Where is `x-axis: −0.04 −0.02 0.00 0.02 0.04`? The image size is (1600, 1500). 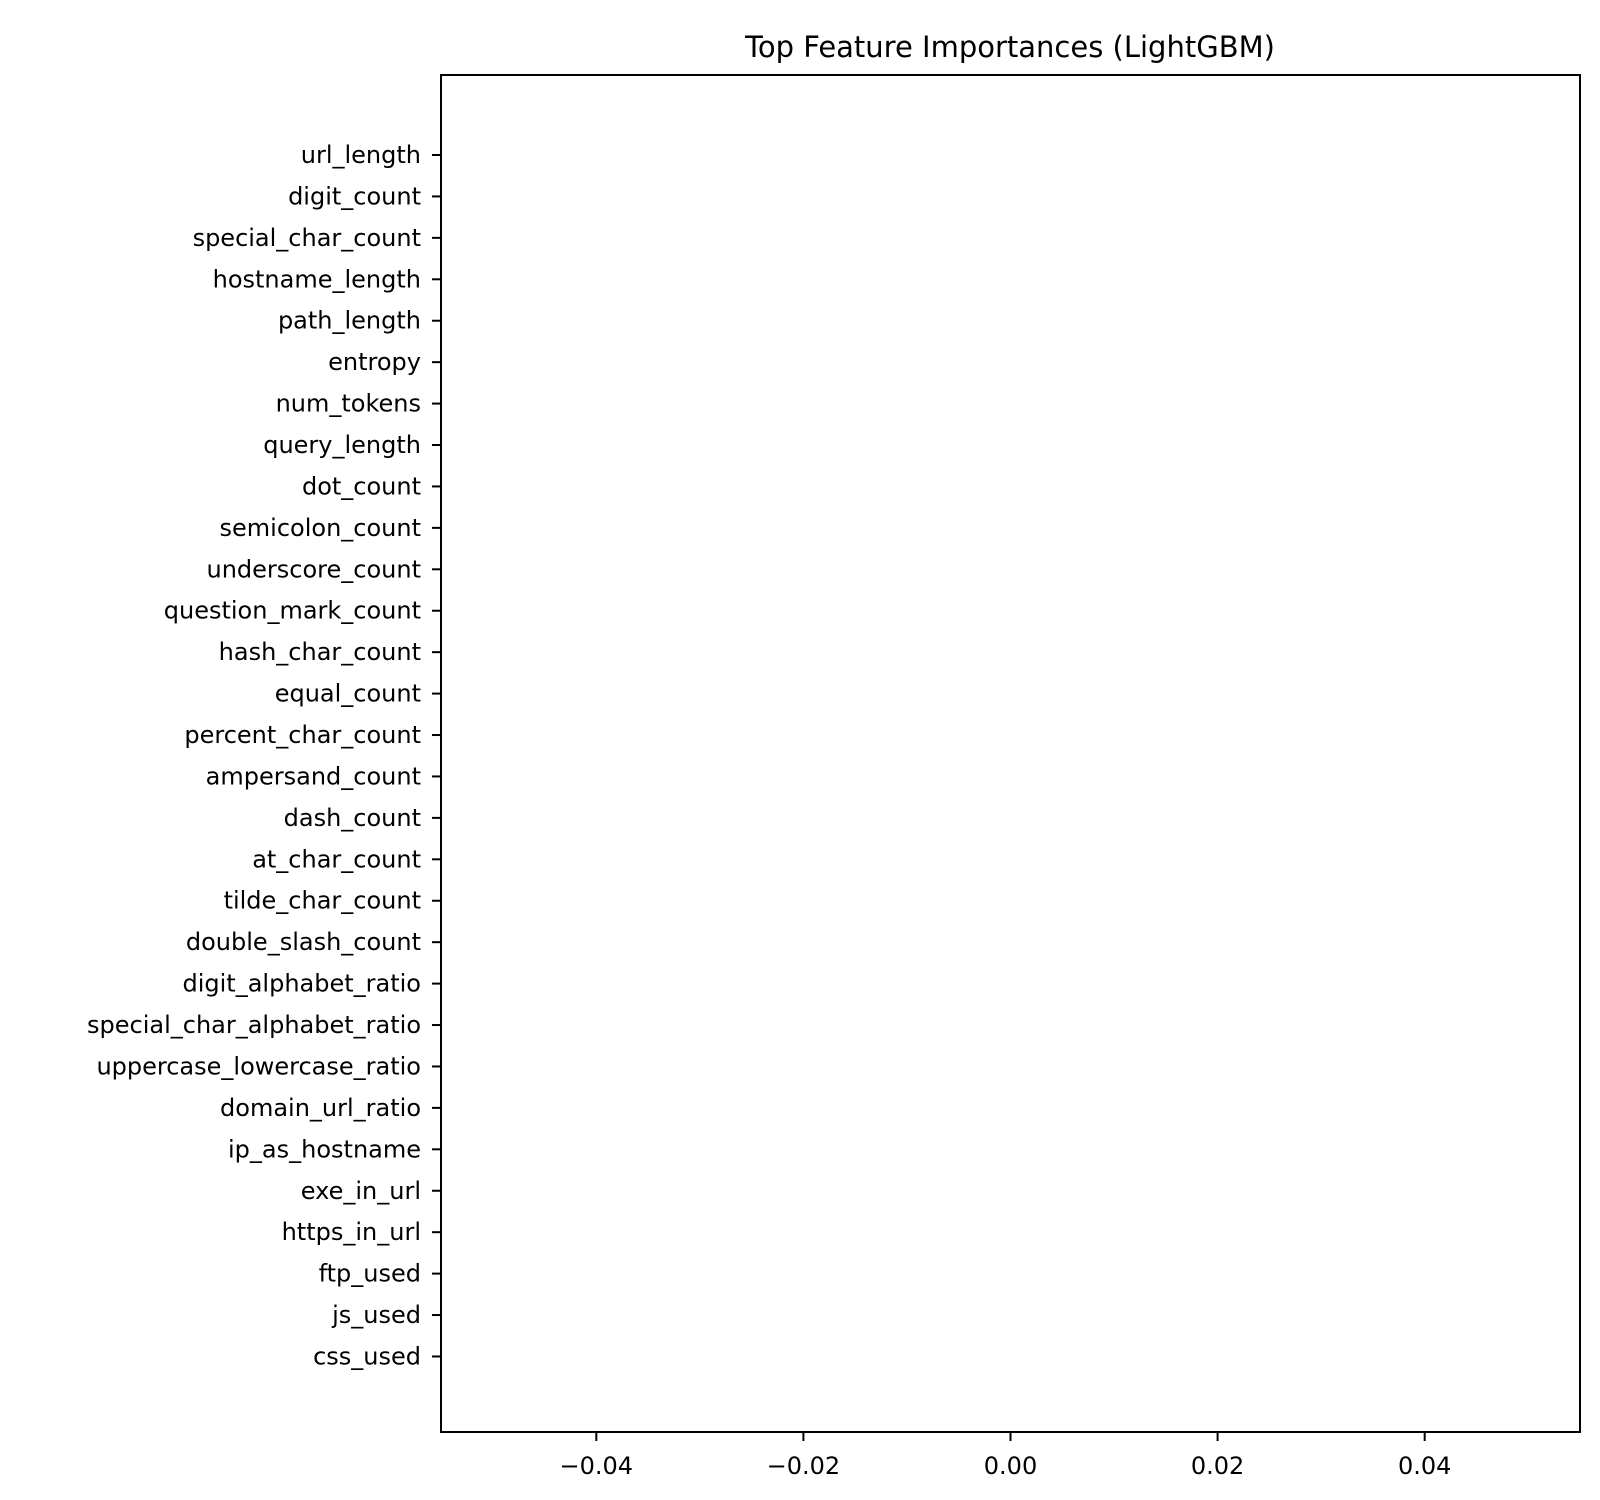
x-axis: −0.04 −0.02 0.00 0.02 0.04 is located at coordinates (1005, 1456).